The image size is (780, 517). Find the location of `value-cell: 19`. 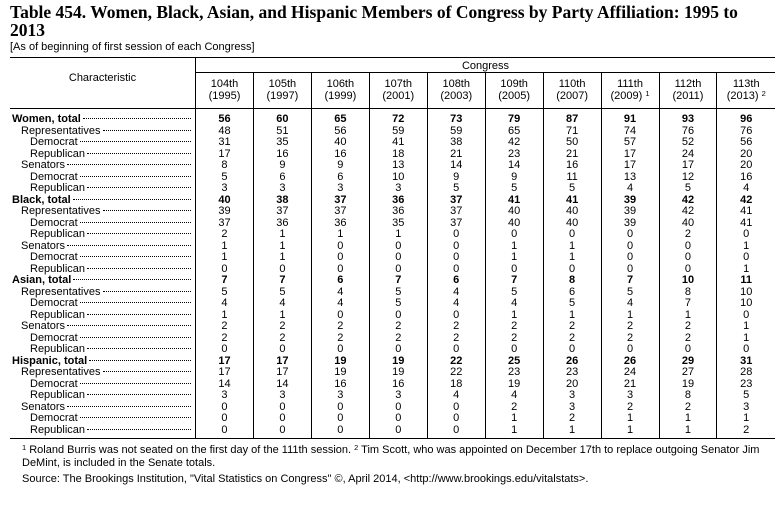

value-cell: 19 is located at coordinates (398, 372).